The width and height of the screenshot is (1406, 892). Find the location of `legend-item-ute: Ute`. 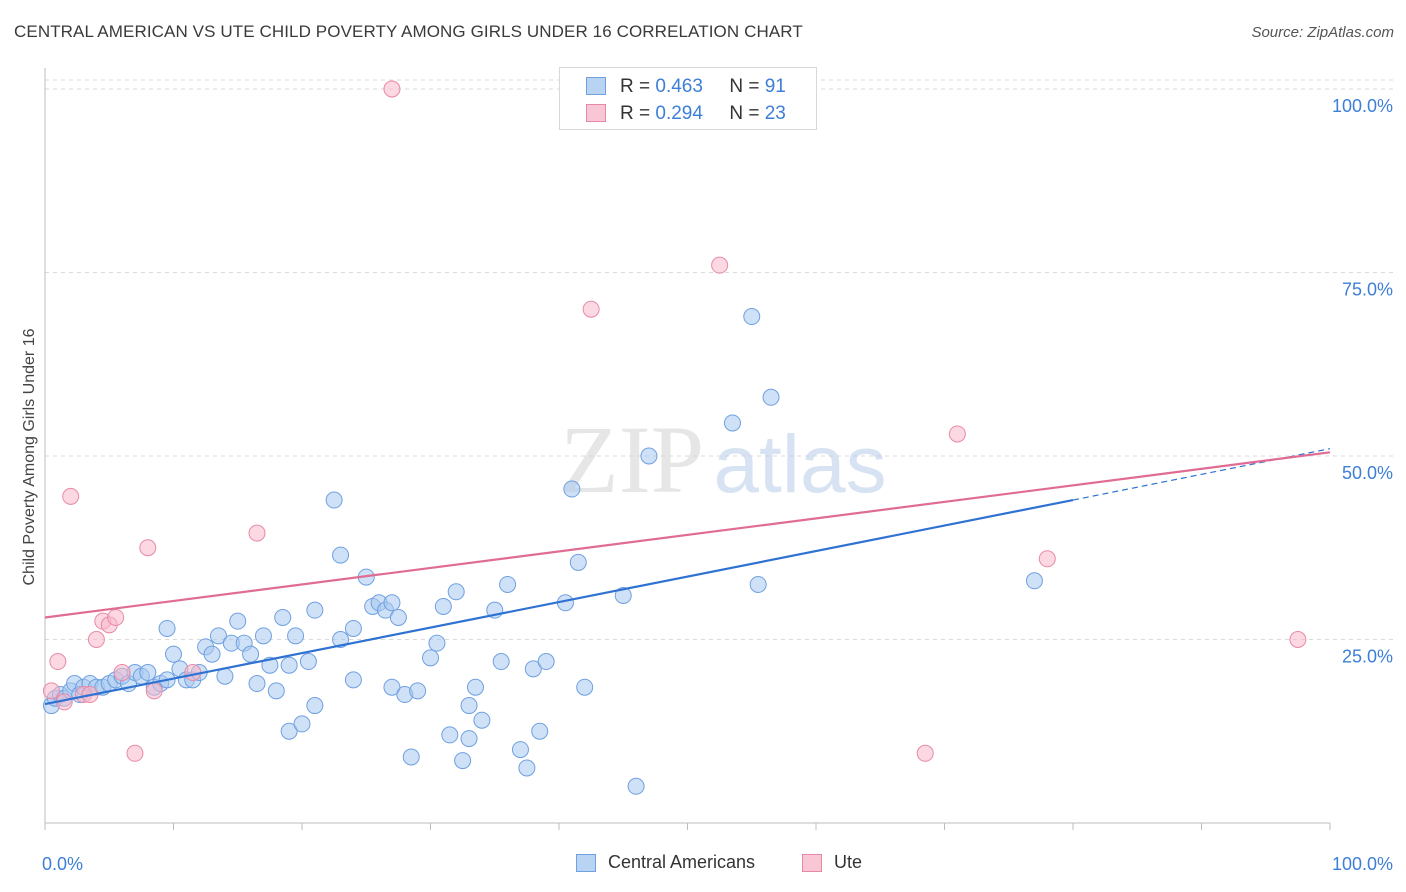

legend-item-ute: Ute is located at coordinates (832, 862).